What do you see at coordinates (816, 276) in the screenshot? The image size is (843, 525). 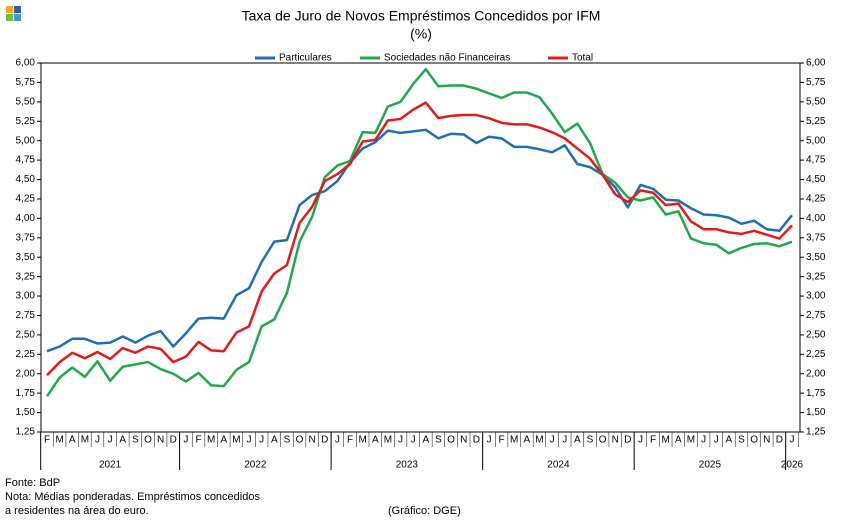 I see `y2-tick-label: 3,25` at bounding box center [816, 276].